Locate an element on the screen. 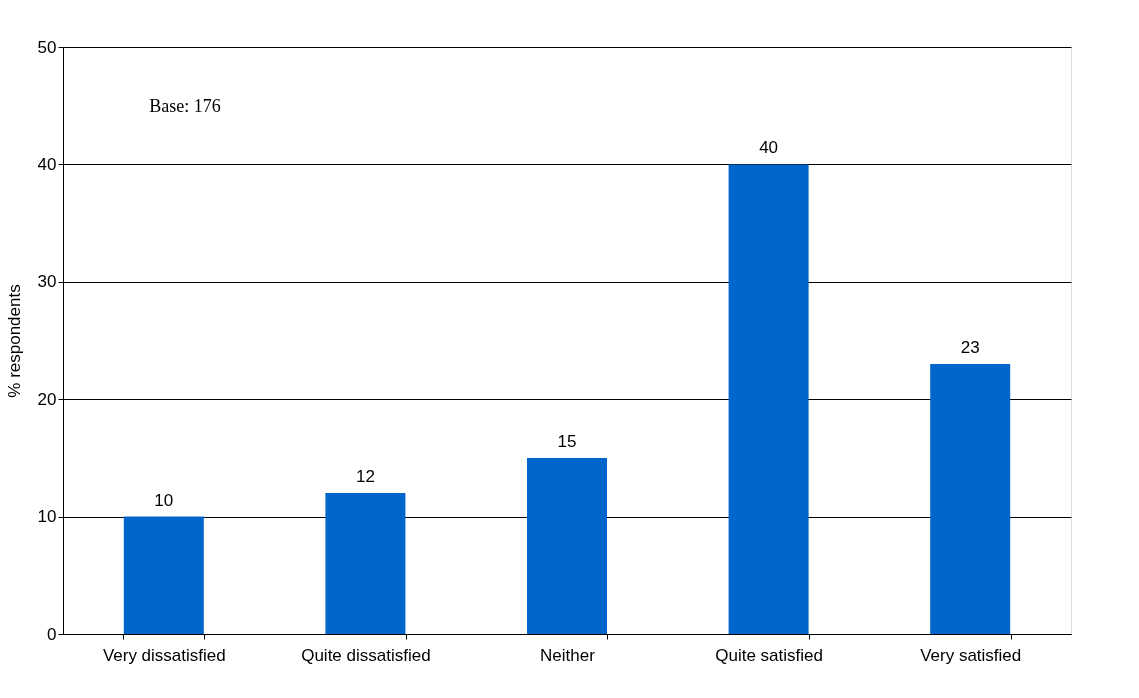  y-axis-title: % respondents is located at coordinates (14, 341).